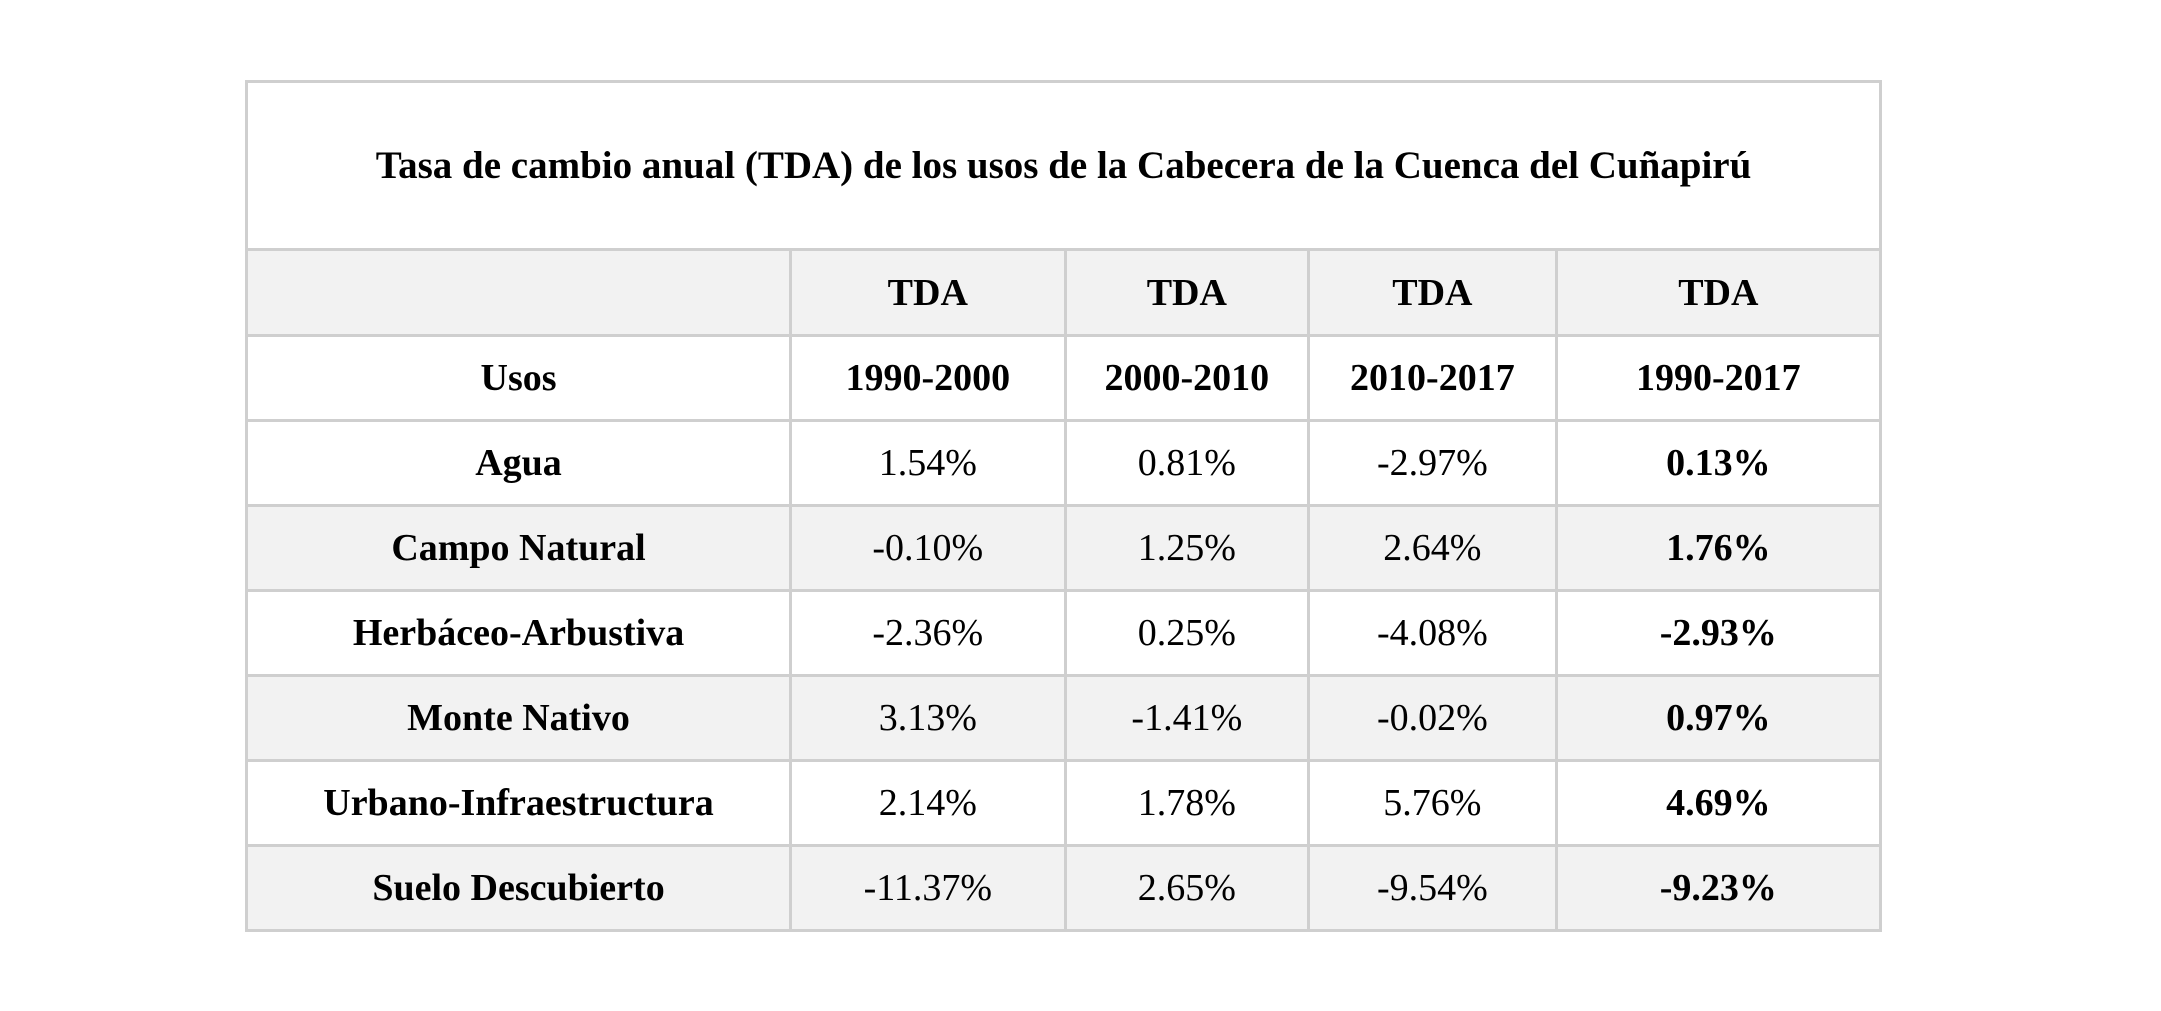 The height and width of the screenshot is (1011, 2161). What do you see at coordinates (1718, 888) in the screenshot?
I see `value-cell: -9.23%` at bounding box center [1718, 888].